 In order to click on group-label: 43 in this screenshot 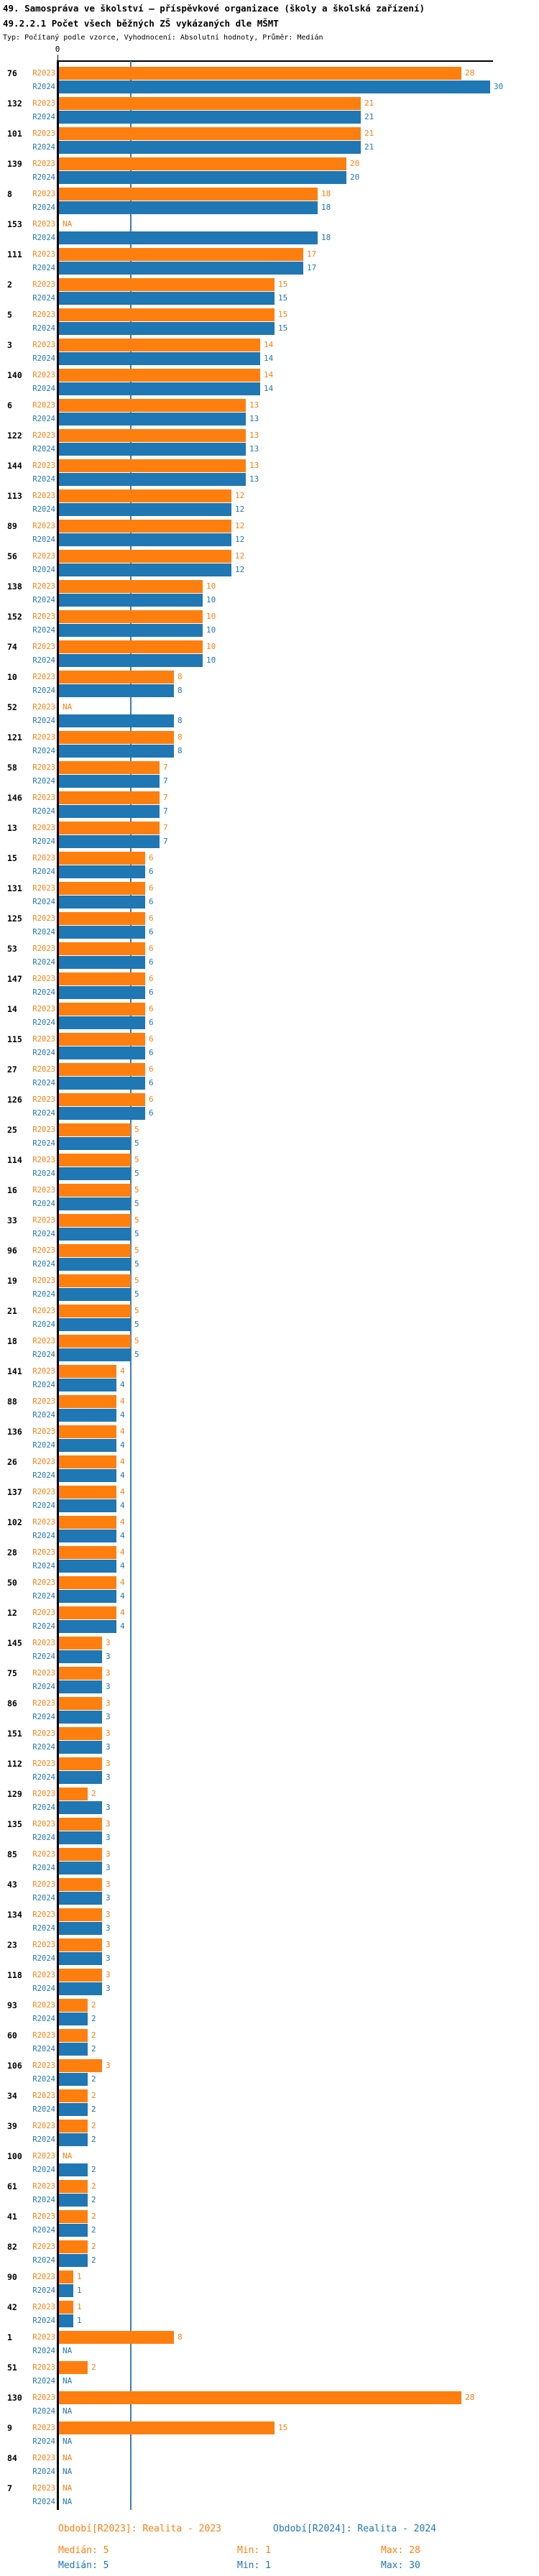, I will do `click(12, 1885)`.